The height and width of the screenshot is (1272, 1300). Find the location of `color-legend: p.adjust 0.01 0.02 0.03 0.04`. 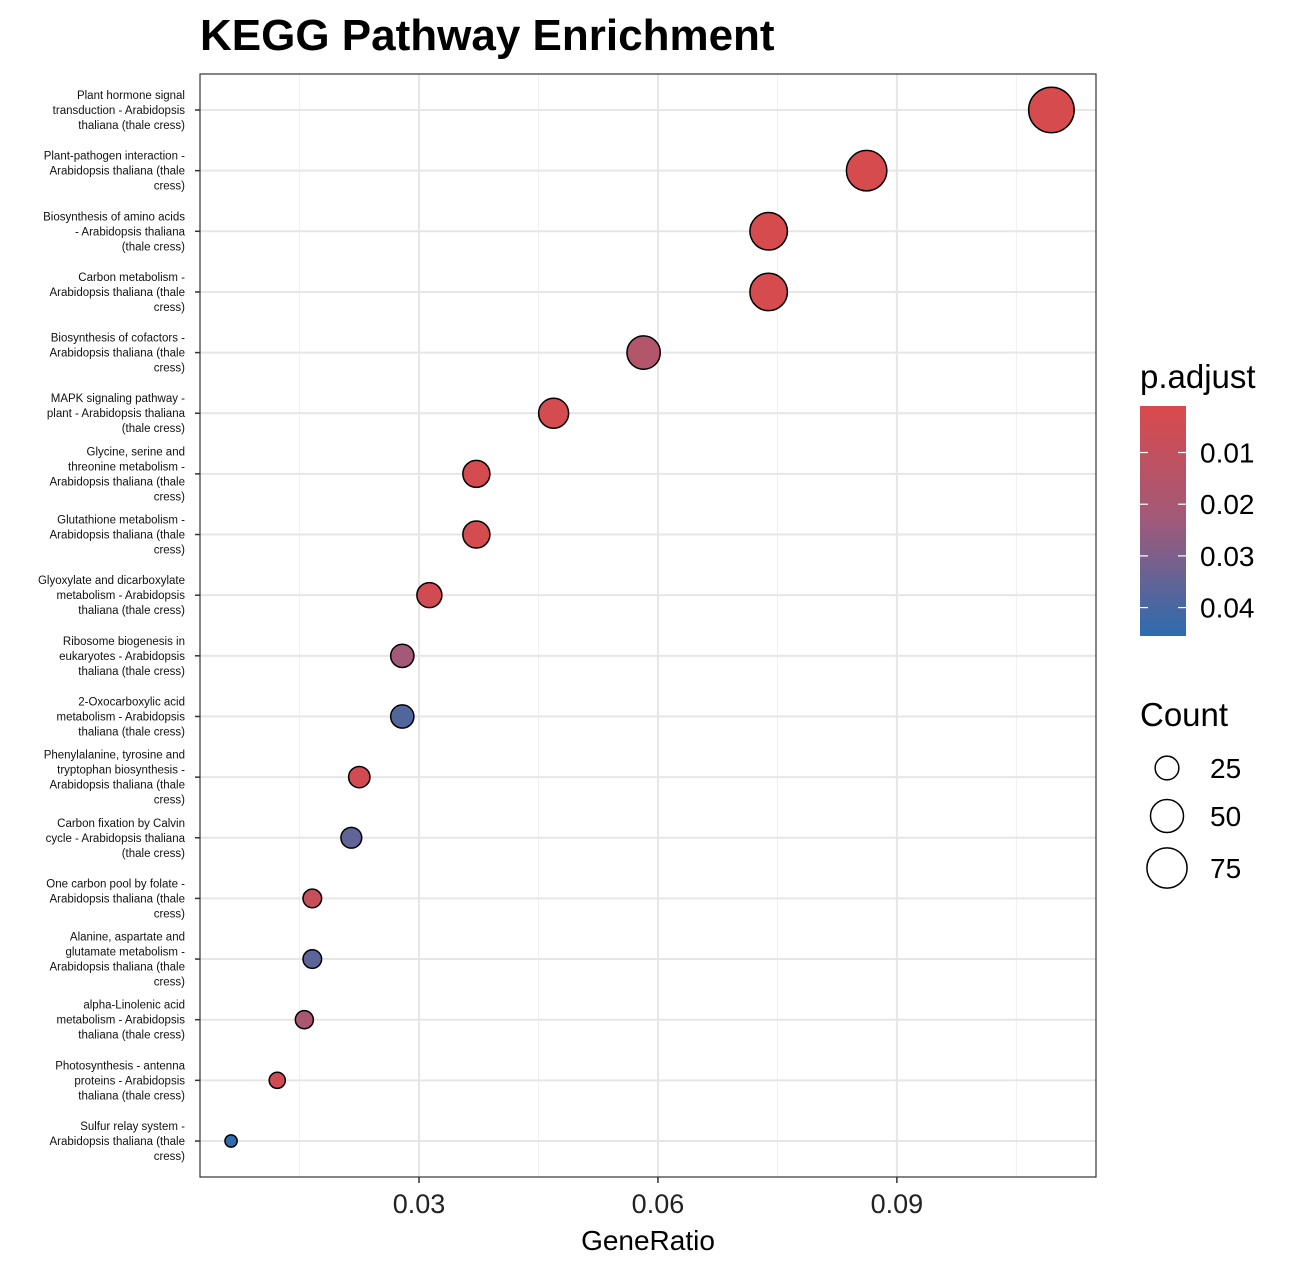

color-legend: p.adjust 0.01 0.02 0.03 0.04 is located at coordinates (1198, 497).